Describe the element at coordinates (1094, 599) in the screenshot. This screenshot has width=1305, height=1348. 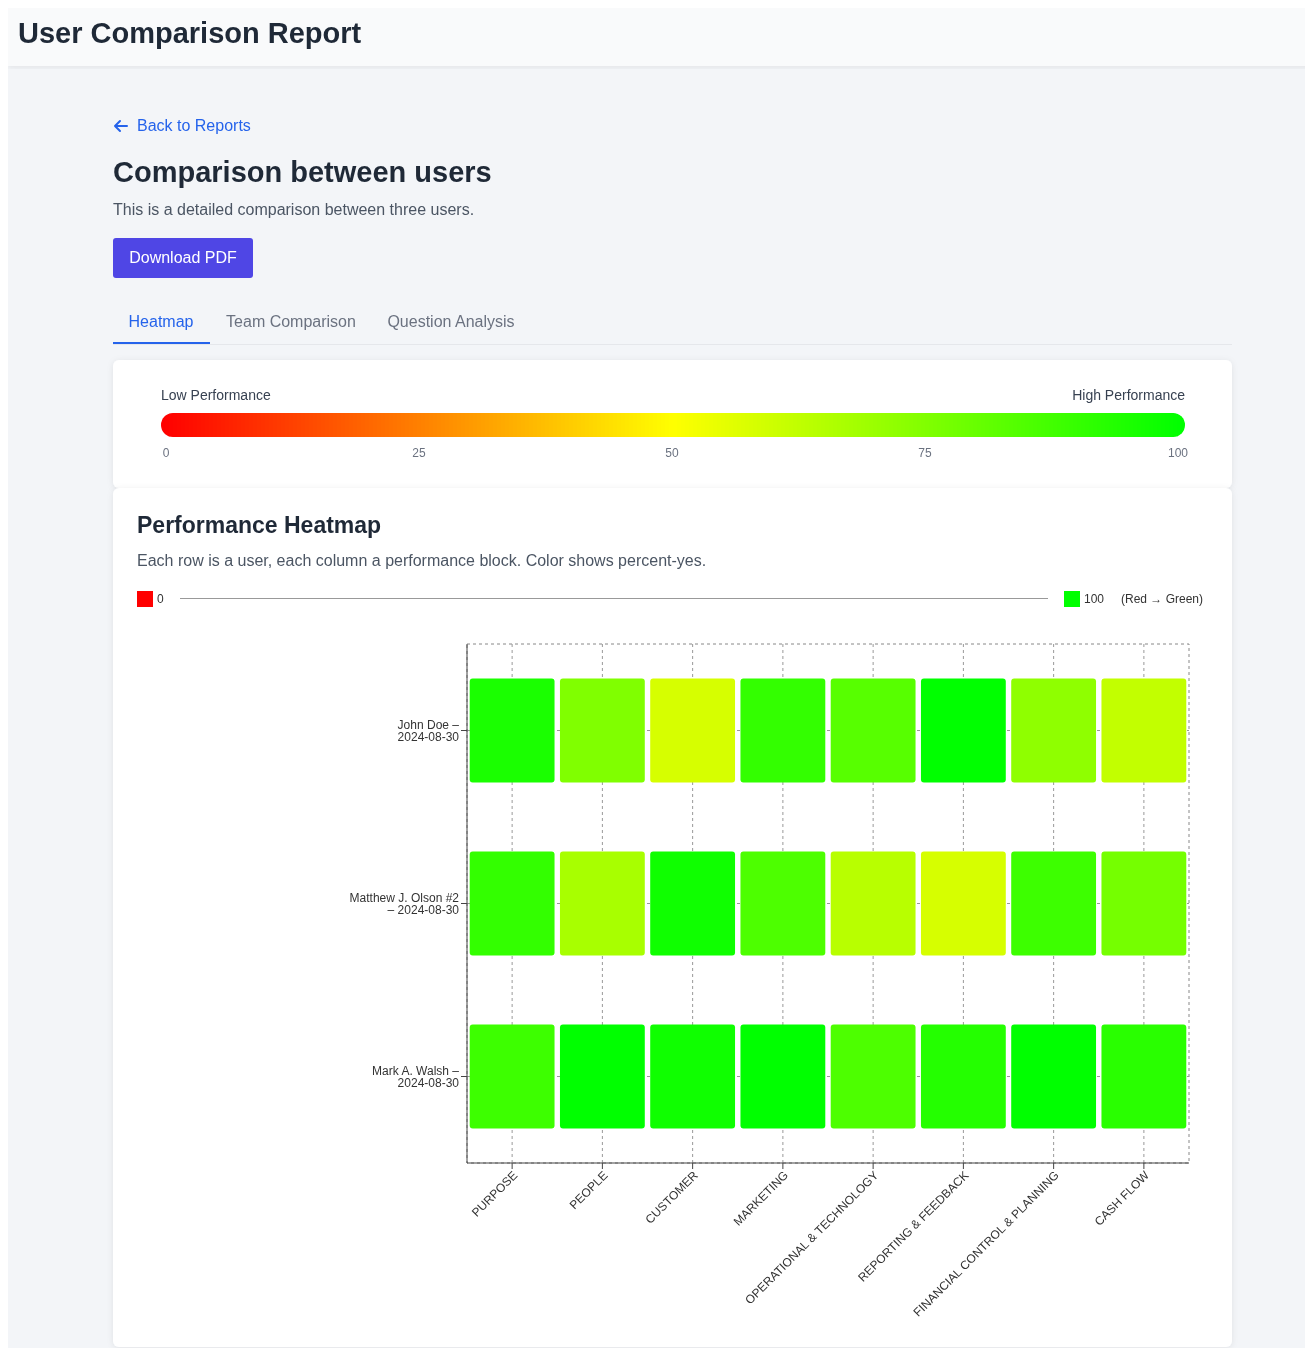
I see `text: 100` at that location.